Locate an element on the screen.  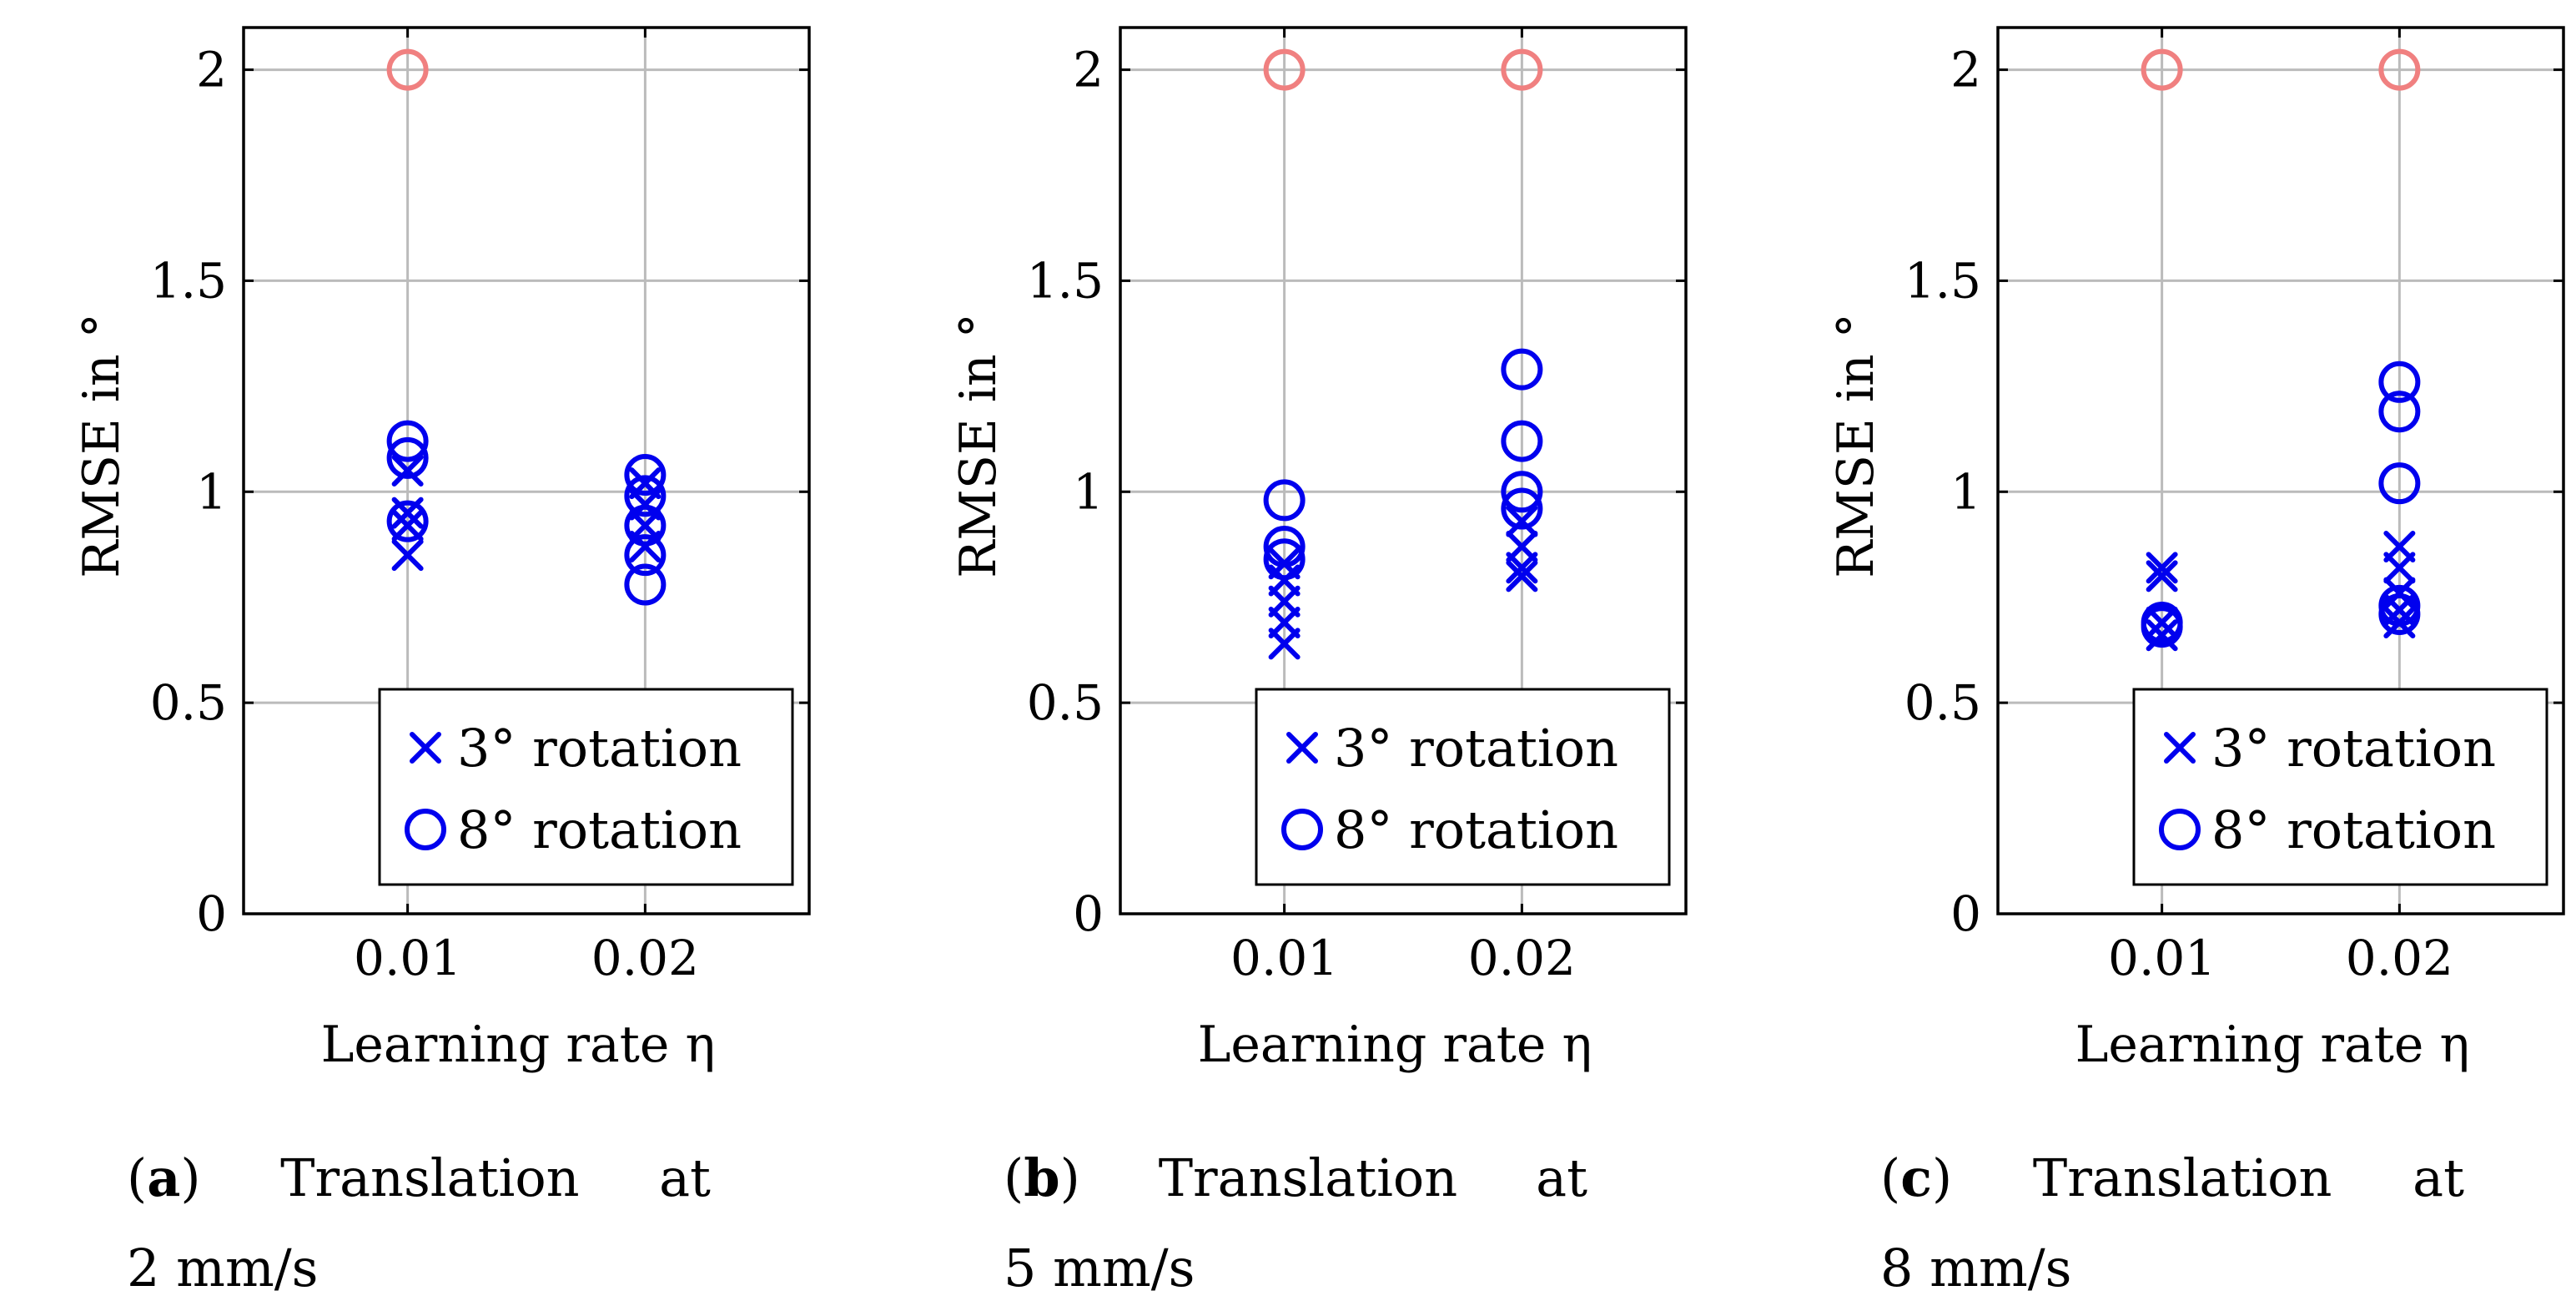
caption-label: b is located at coordinates (1042, 1177).